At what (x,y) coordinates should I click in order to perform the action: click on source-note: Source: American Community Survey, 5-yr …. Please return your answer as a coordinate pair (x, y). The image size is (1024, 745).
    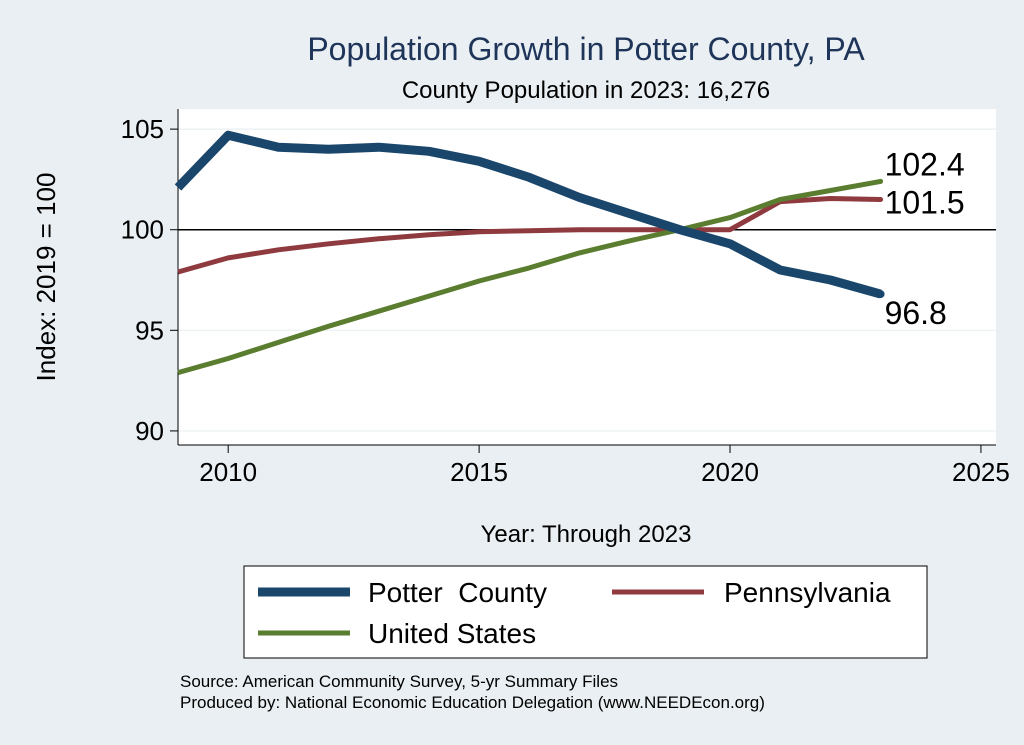
    Looking at the image, I should click on (399, 681).